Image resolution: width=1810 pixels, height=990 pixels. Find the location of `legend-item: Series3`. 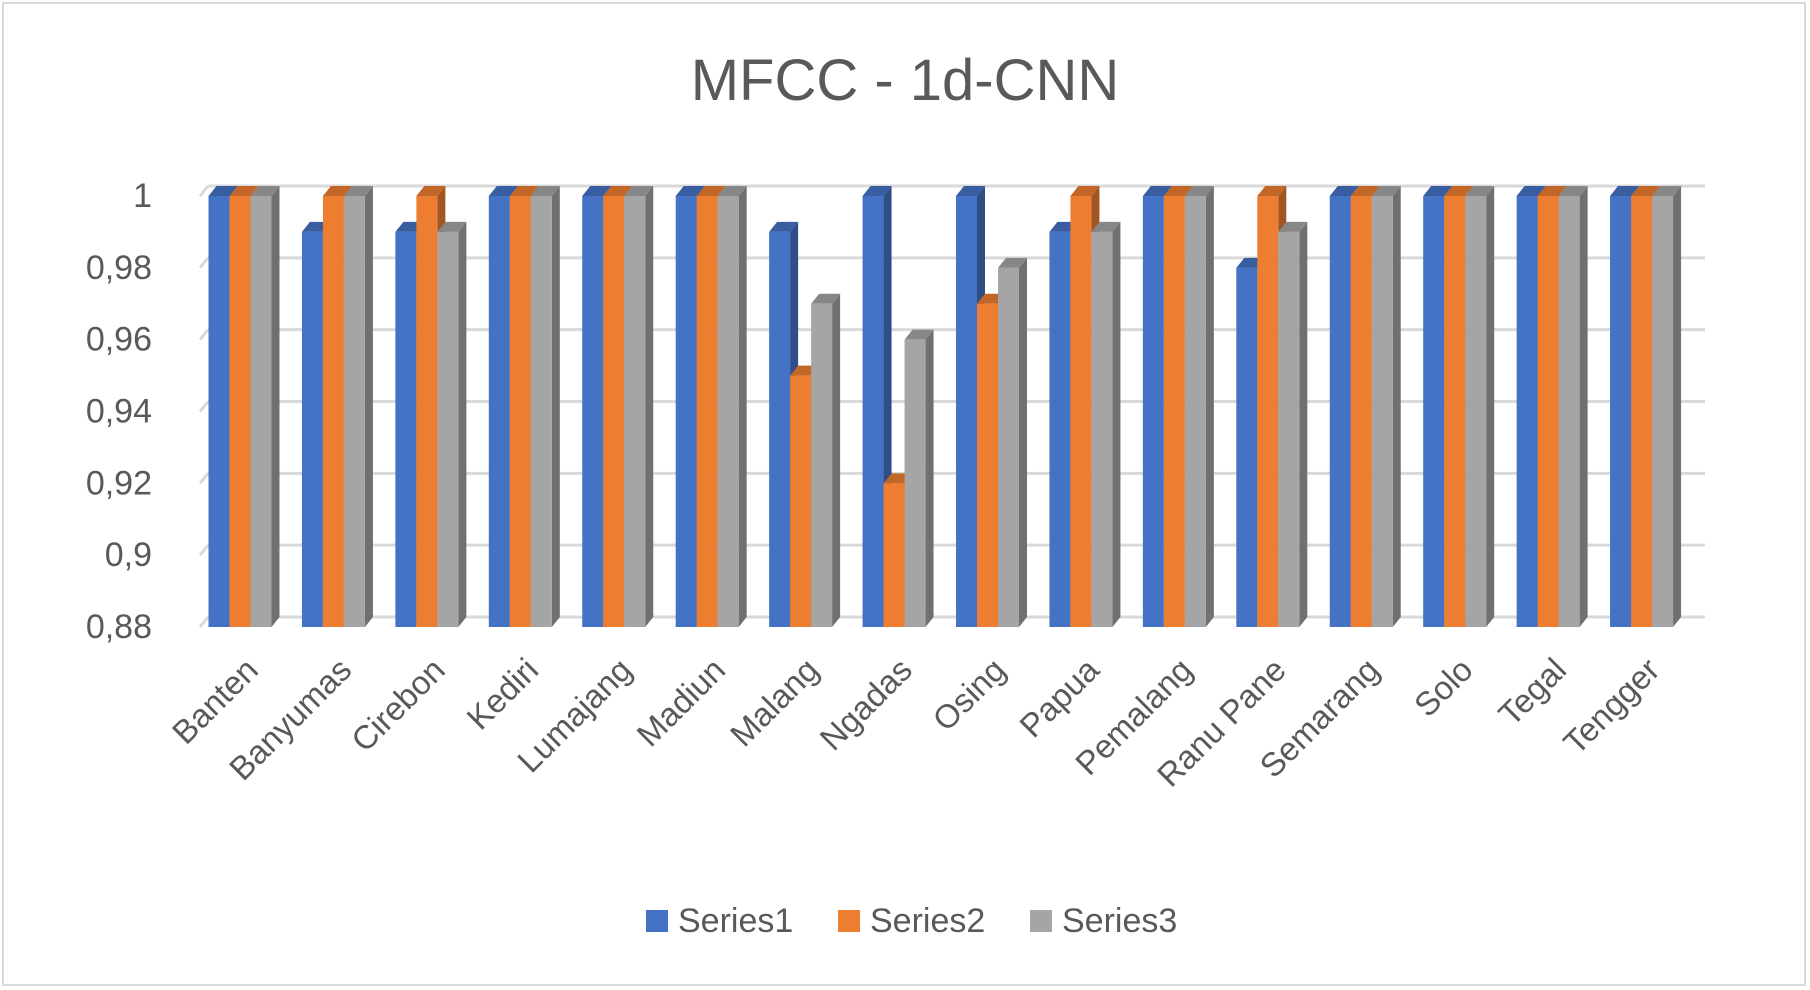

legend-item: Series3 is located at coordinates (1103, 921).